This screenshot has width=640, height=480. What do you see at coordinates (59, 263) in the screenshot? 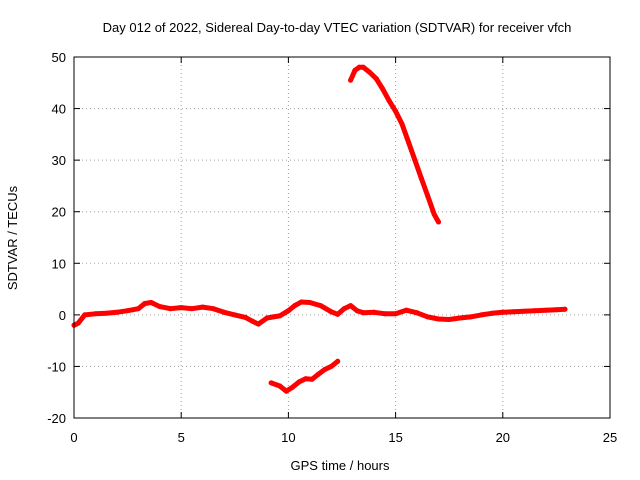
I see `y-tick-label: 10` at bounding box center [59, 263].